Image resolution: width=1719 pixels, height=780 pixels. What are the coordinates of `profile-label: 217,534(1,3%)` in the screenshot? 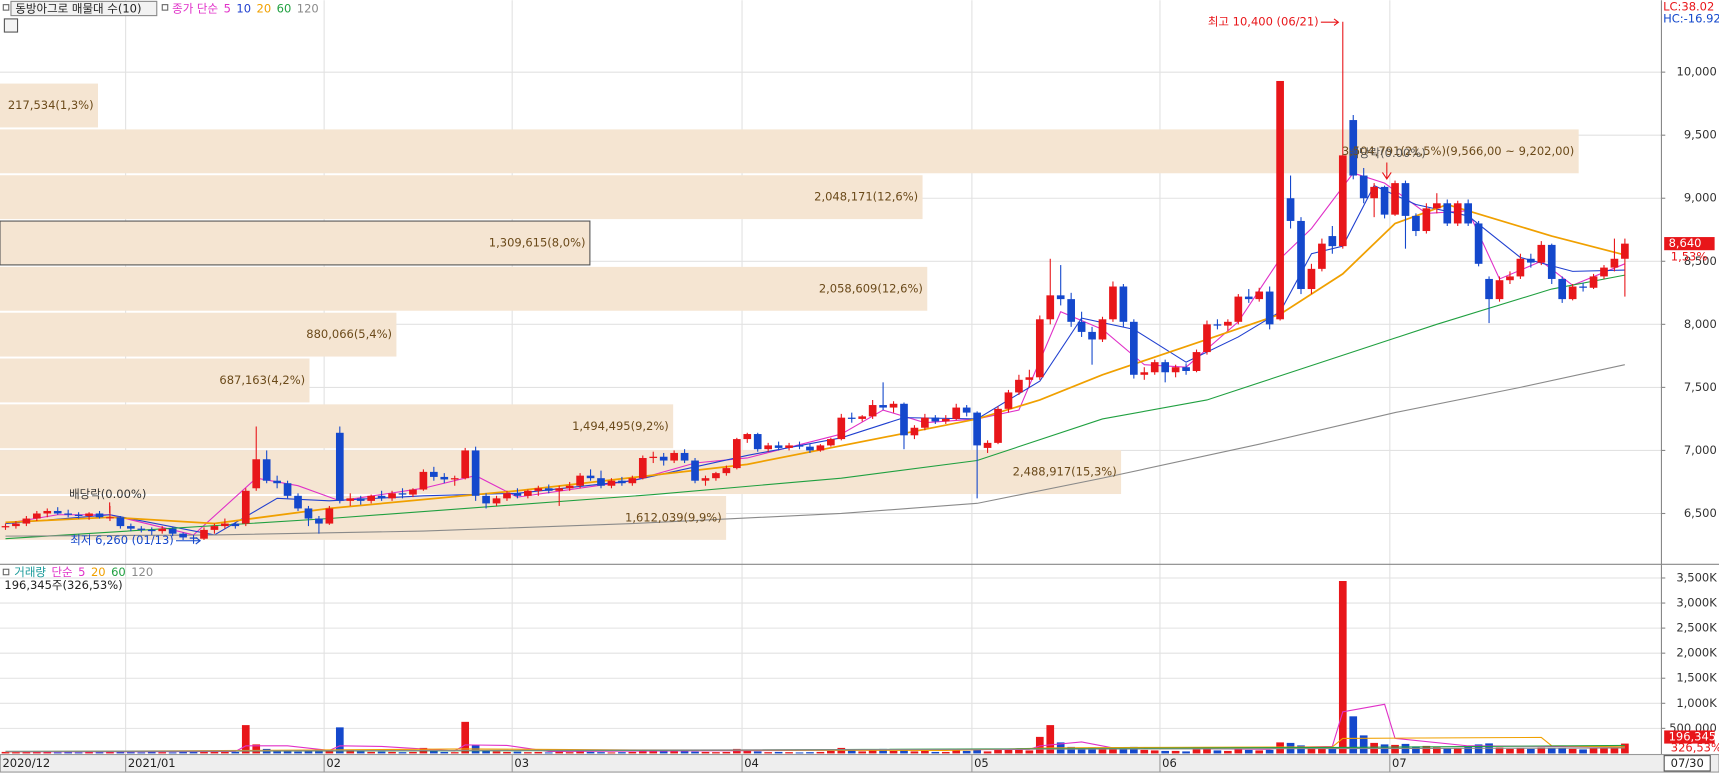 It's located at (51, 105).